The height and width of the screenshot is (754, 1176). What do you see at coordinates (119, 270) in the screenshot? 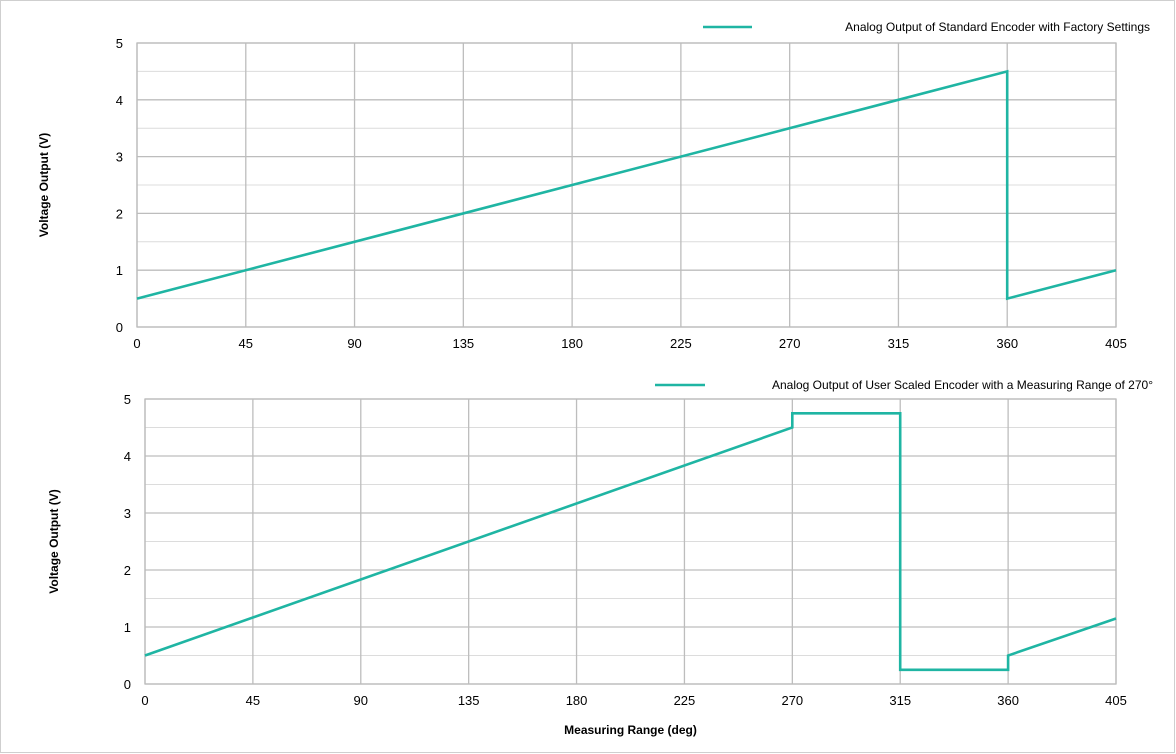
I see `chart1-y-tick-label: 1` at bounding box center [119, 270].